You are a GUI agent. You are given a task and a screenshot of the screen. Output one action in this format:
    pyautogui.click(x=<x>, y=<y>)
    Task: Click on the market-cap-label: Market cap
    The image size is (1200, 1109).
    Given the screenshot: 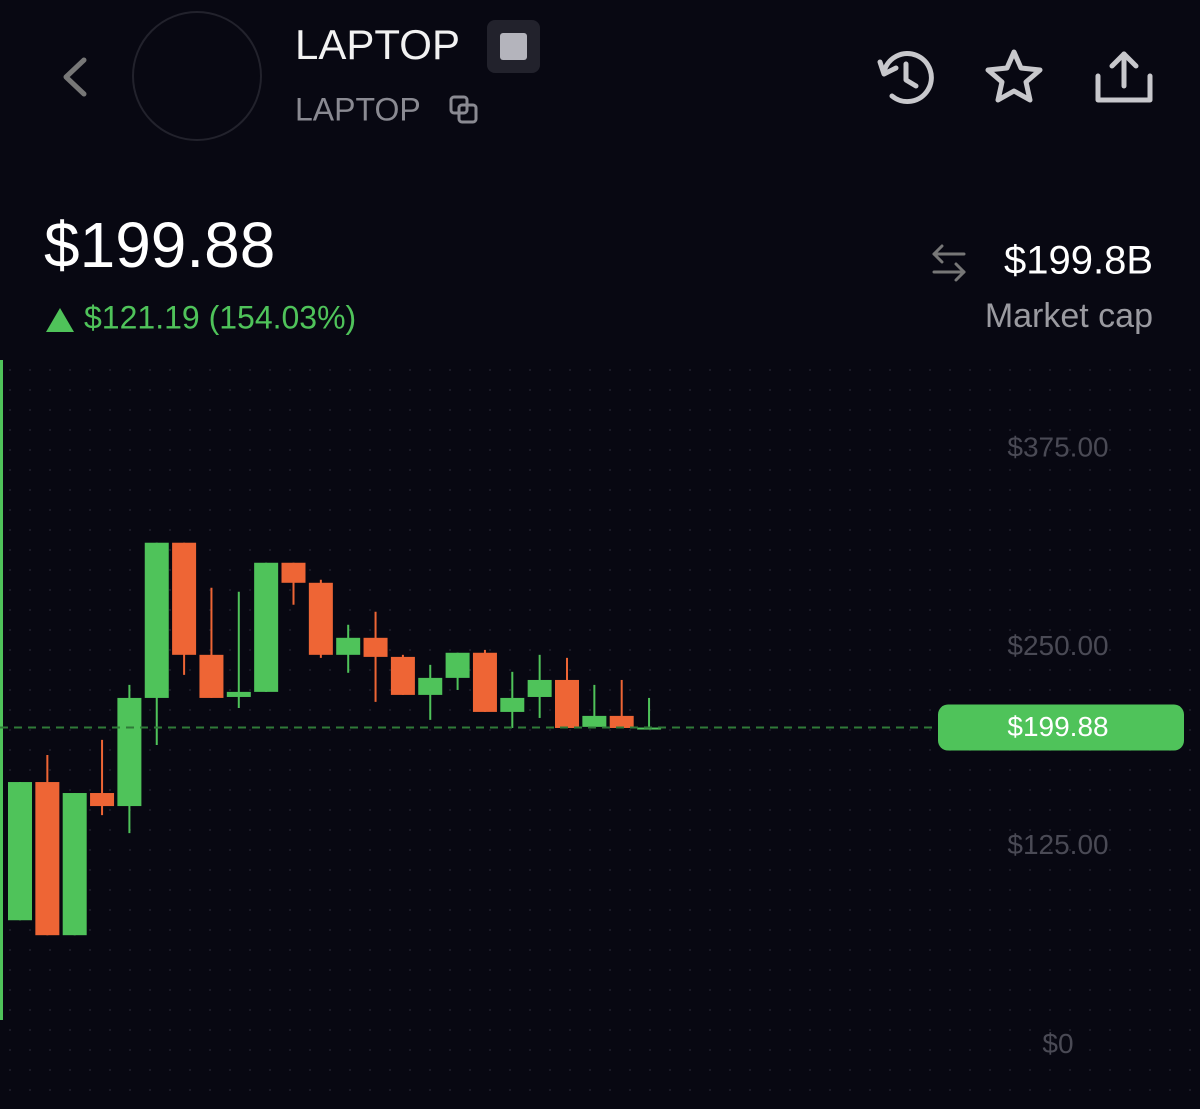 What is the action you would take?
    pyautogui.click(x=1069, y=316)
    